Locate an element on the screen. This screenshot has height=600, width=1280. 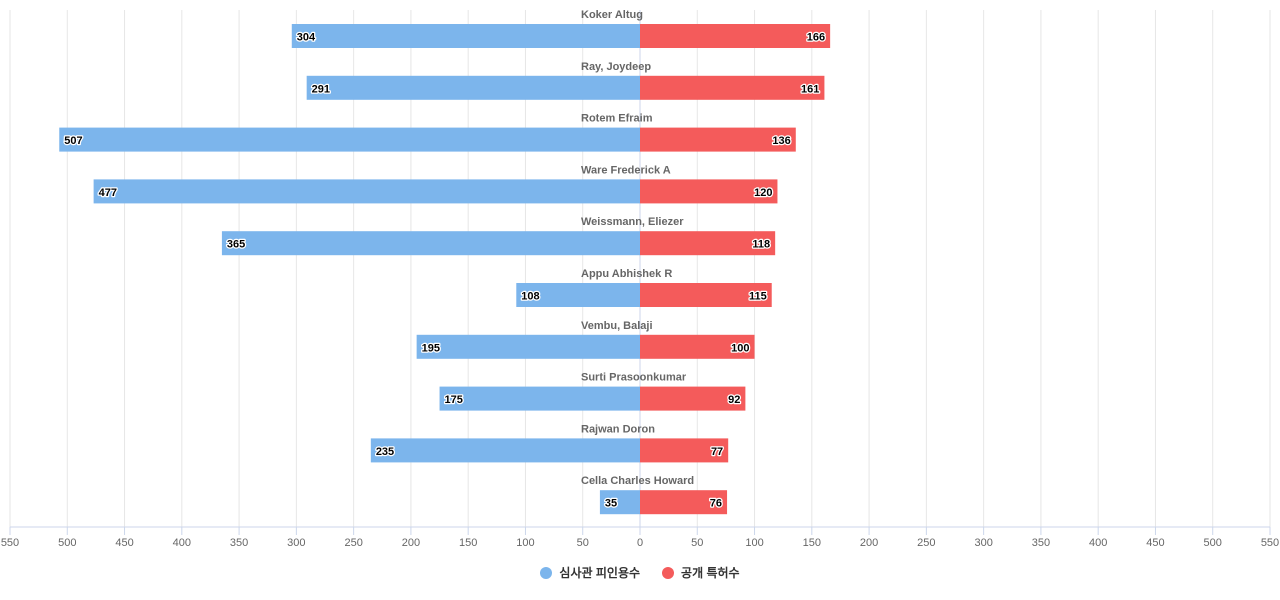
data-label-citations: 175 is located at coordinates (454, 400).